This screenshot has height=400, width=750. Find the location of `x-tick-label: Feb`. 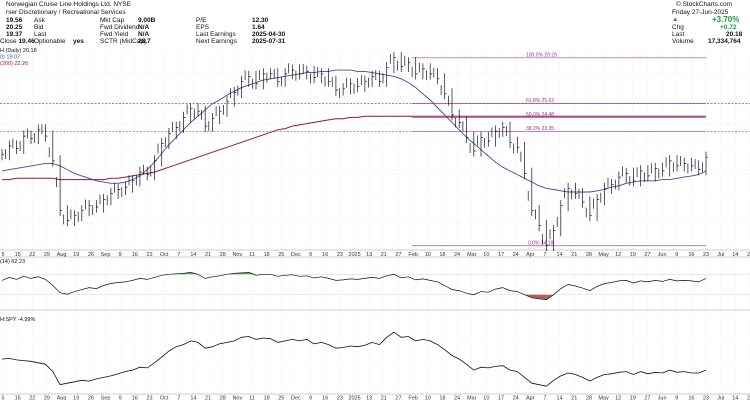

x-tick-label: Feb is located at coordinates (412, 255).